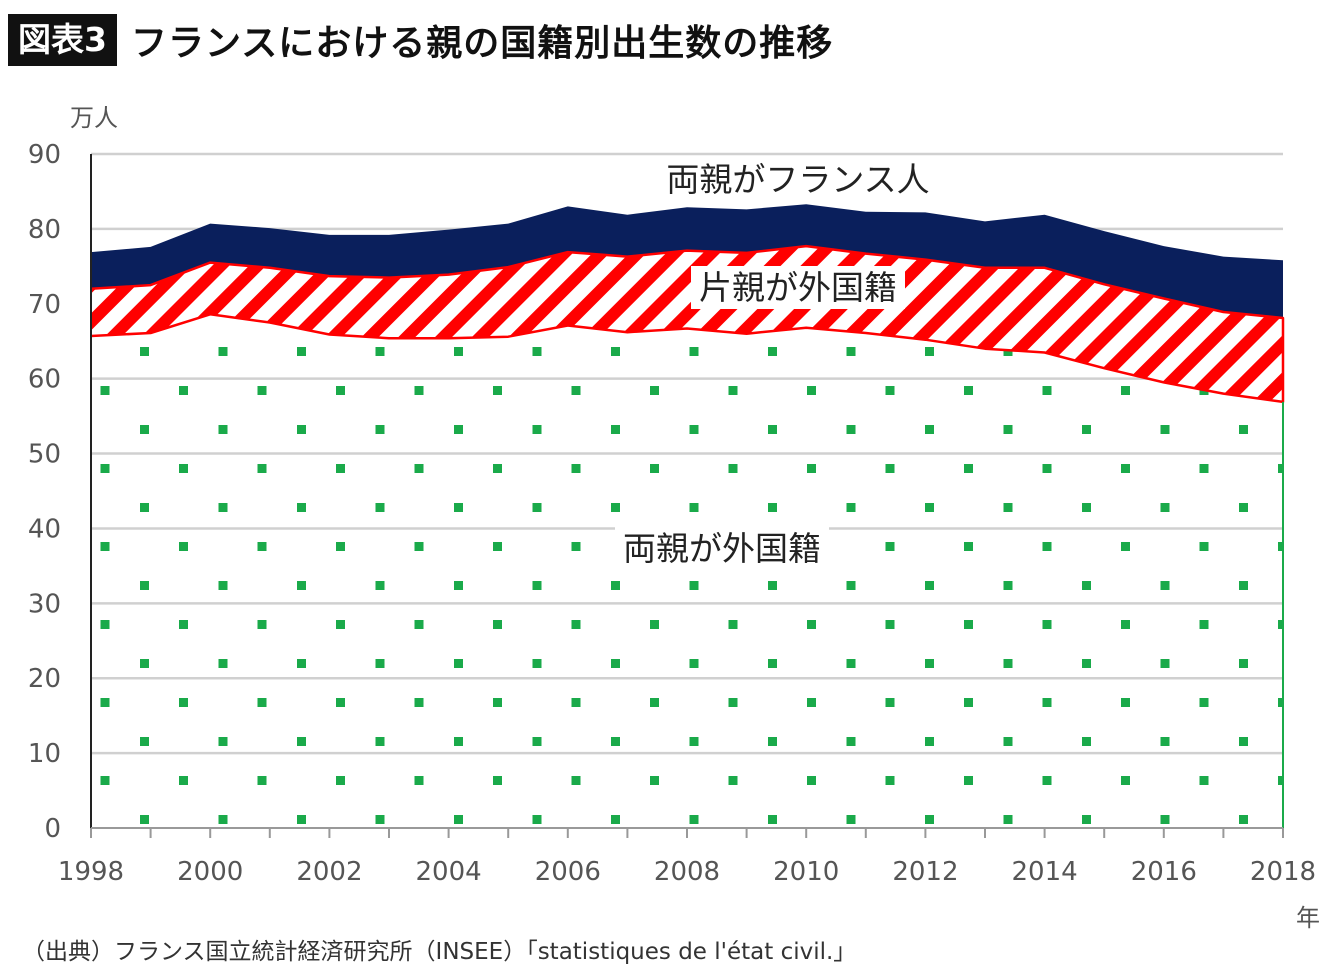 The width and height of the screenshot is (1340, 973). I want to click on x-tick-label-2012: 2012, so click(925, 872).